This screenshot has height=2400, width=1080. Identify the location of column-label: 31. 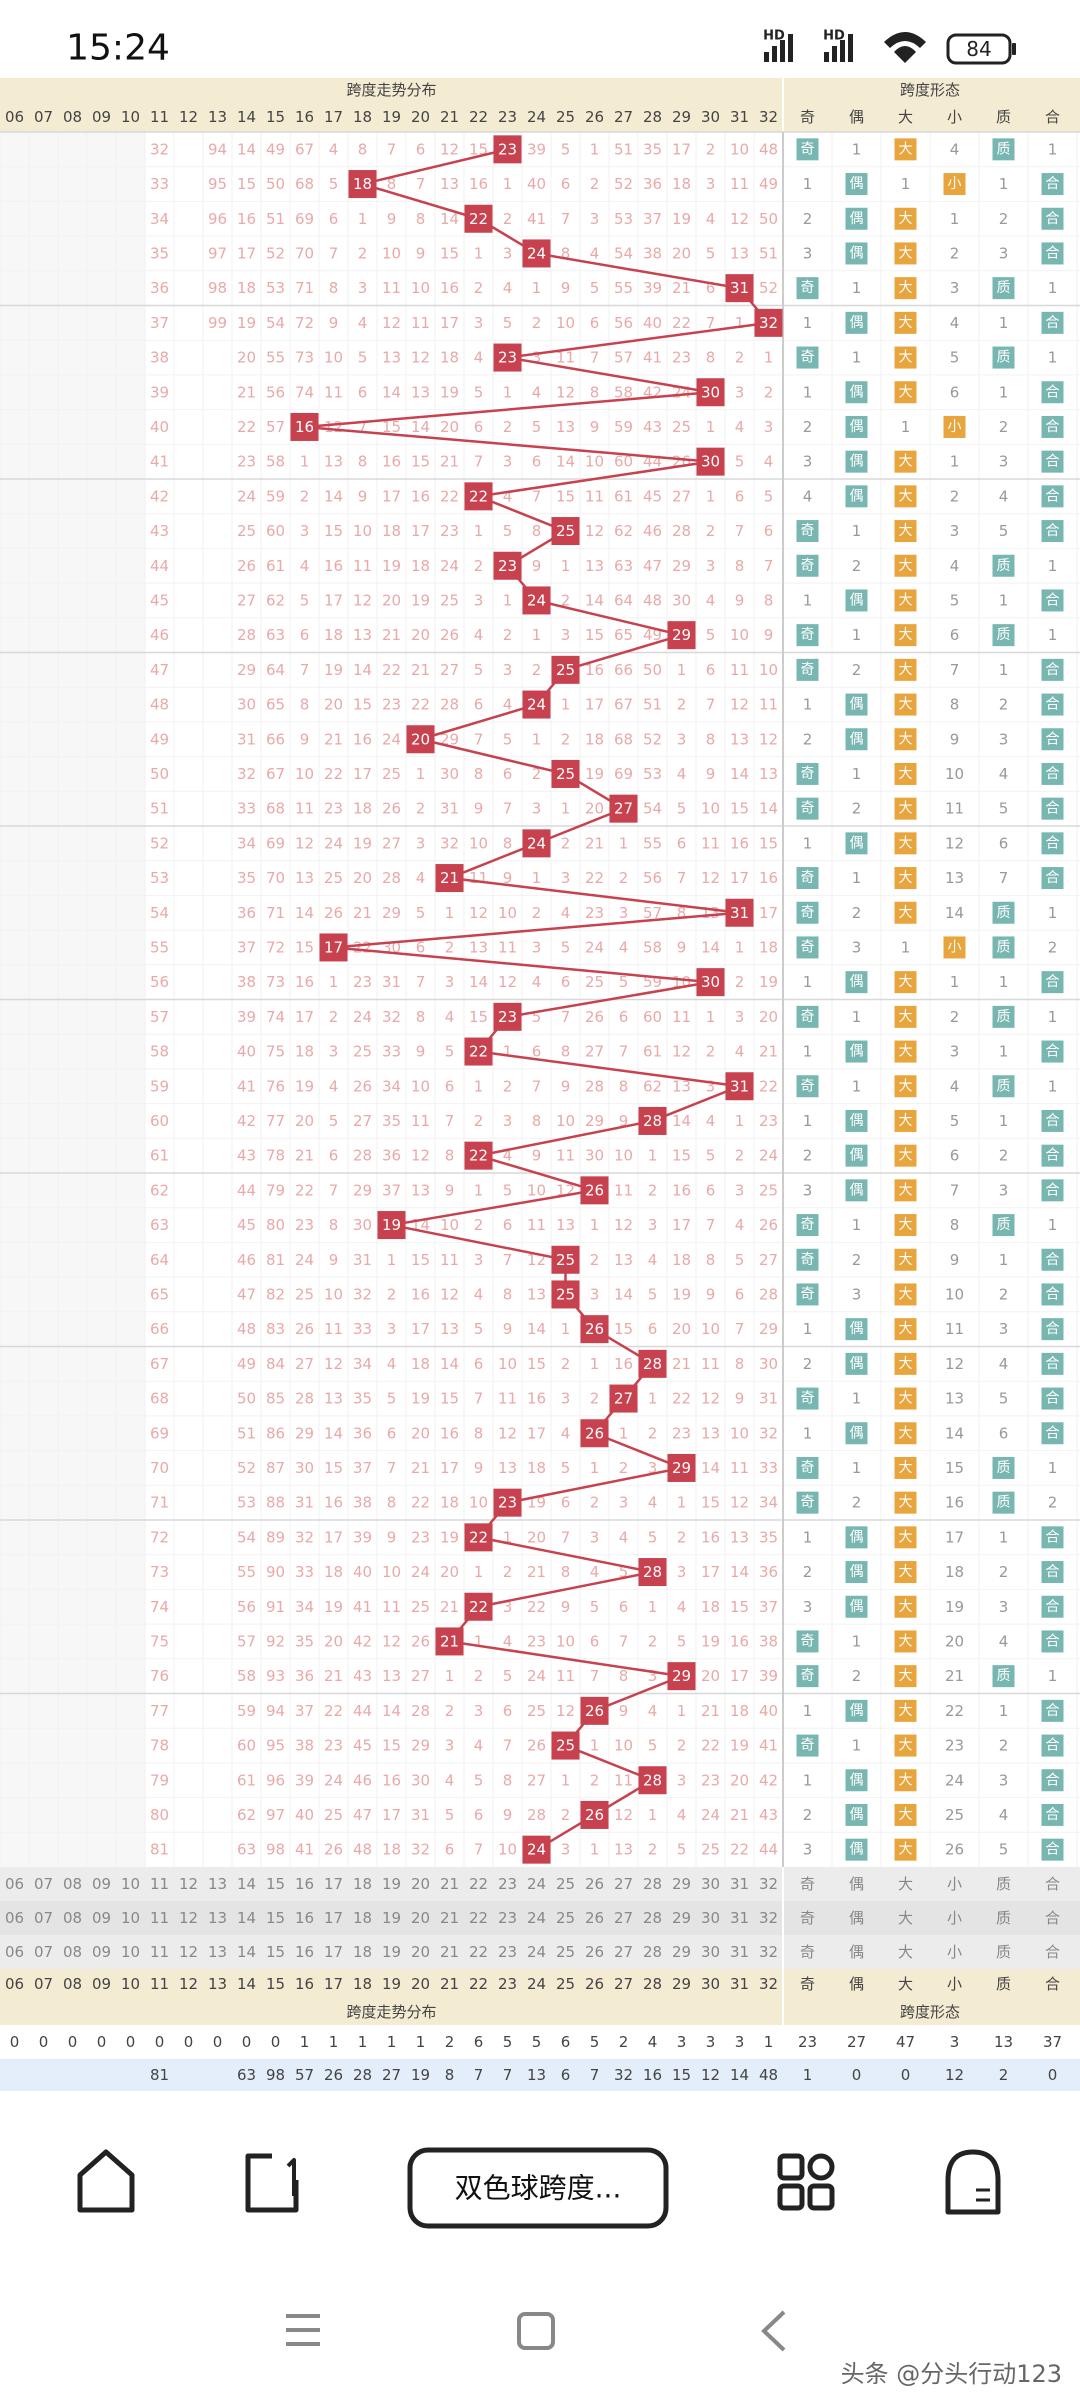
(739, 1918).